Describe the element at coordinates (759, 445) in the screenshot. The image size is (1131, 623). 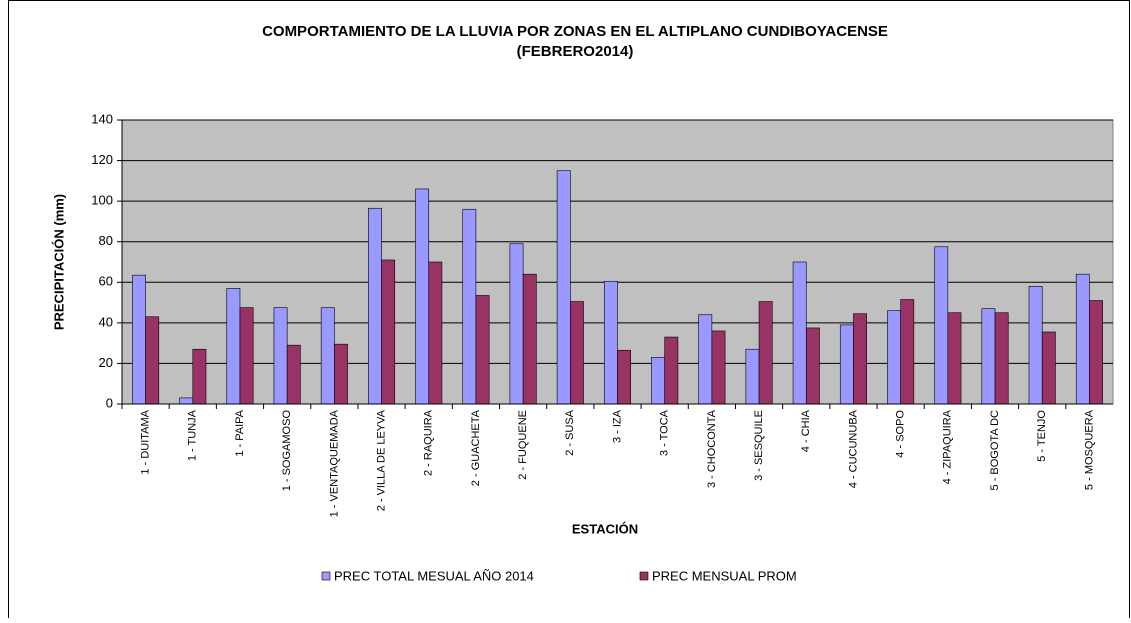
I see `x-tick-label: 3 - SESQUILE` at that location.